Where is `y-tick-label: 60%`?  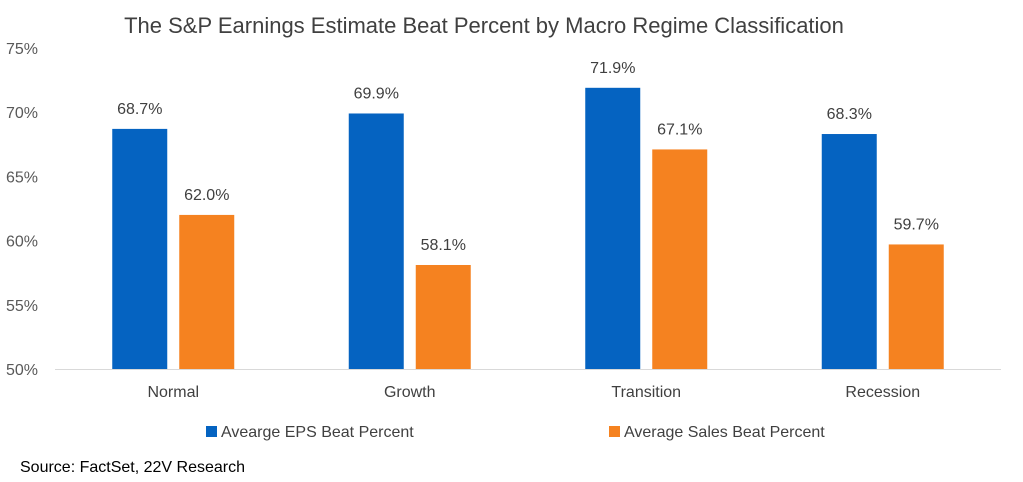
y-tick-label: 60% is located at coordinates (22, 242).